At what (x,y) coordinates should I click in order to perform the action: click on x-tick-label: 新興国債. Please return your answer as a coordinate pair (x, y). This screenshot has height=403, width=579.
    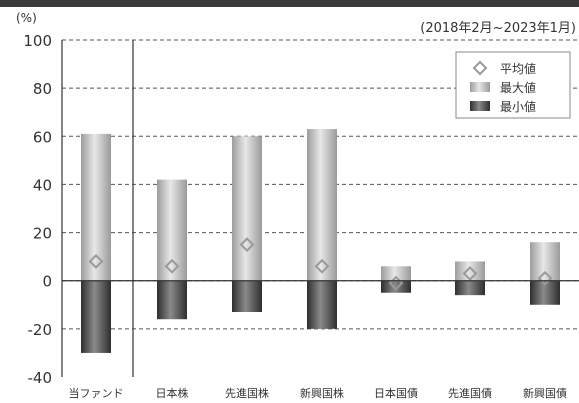
    Looking at the image, I should click on (545, 393).